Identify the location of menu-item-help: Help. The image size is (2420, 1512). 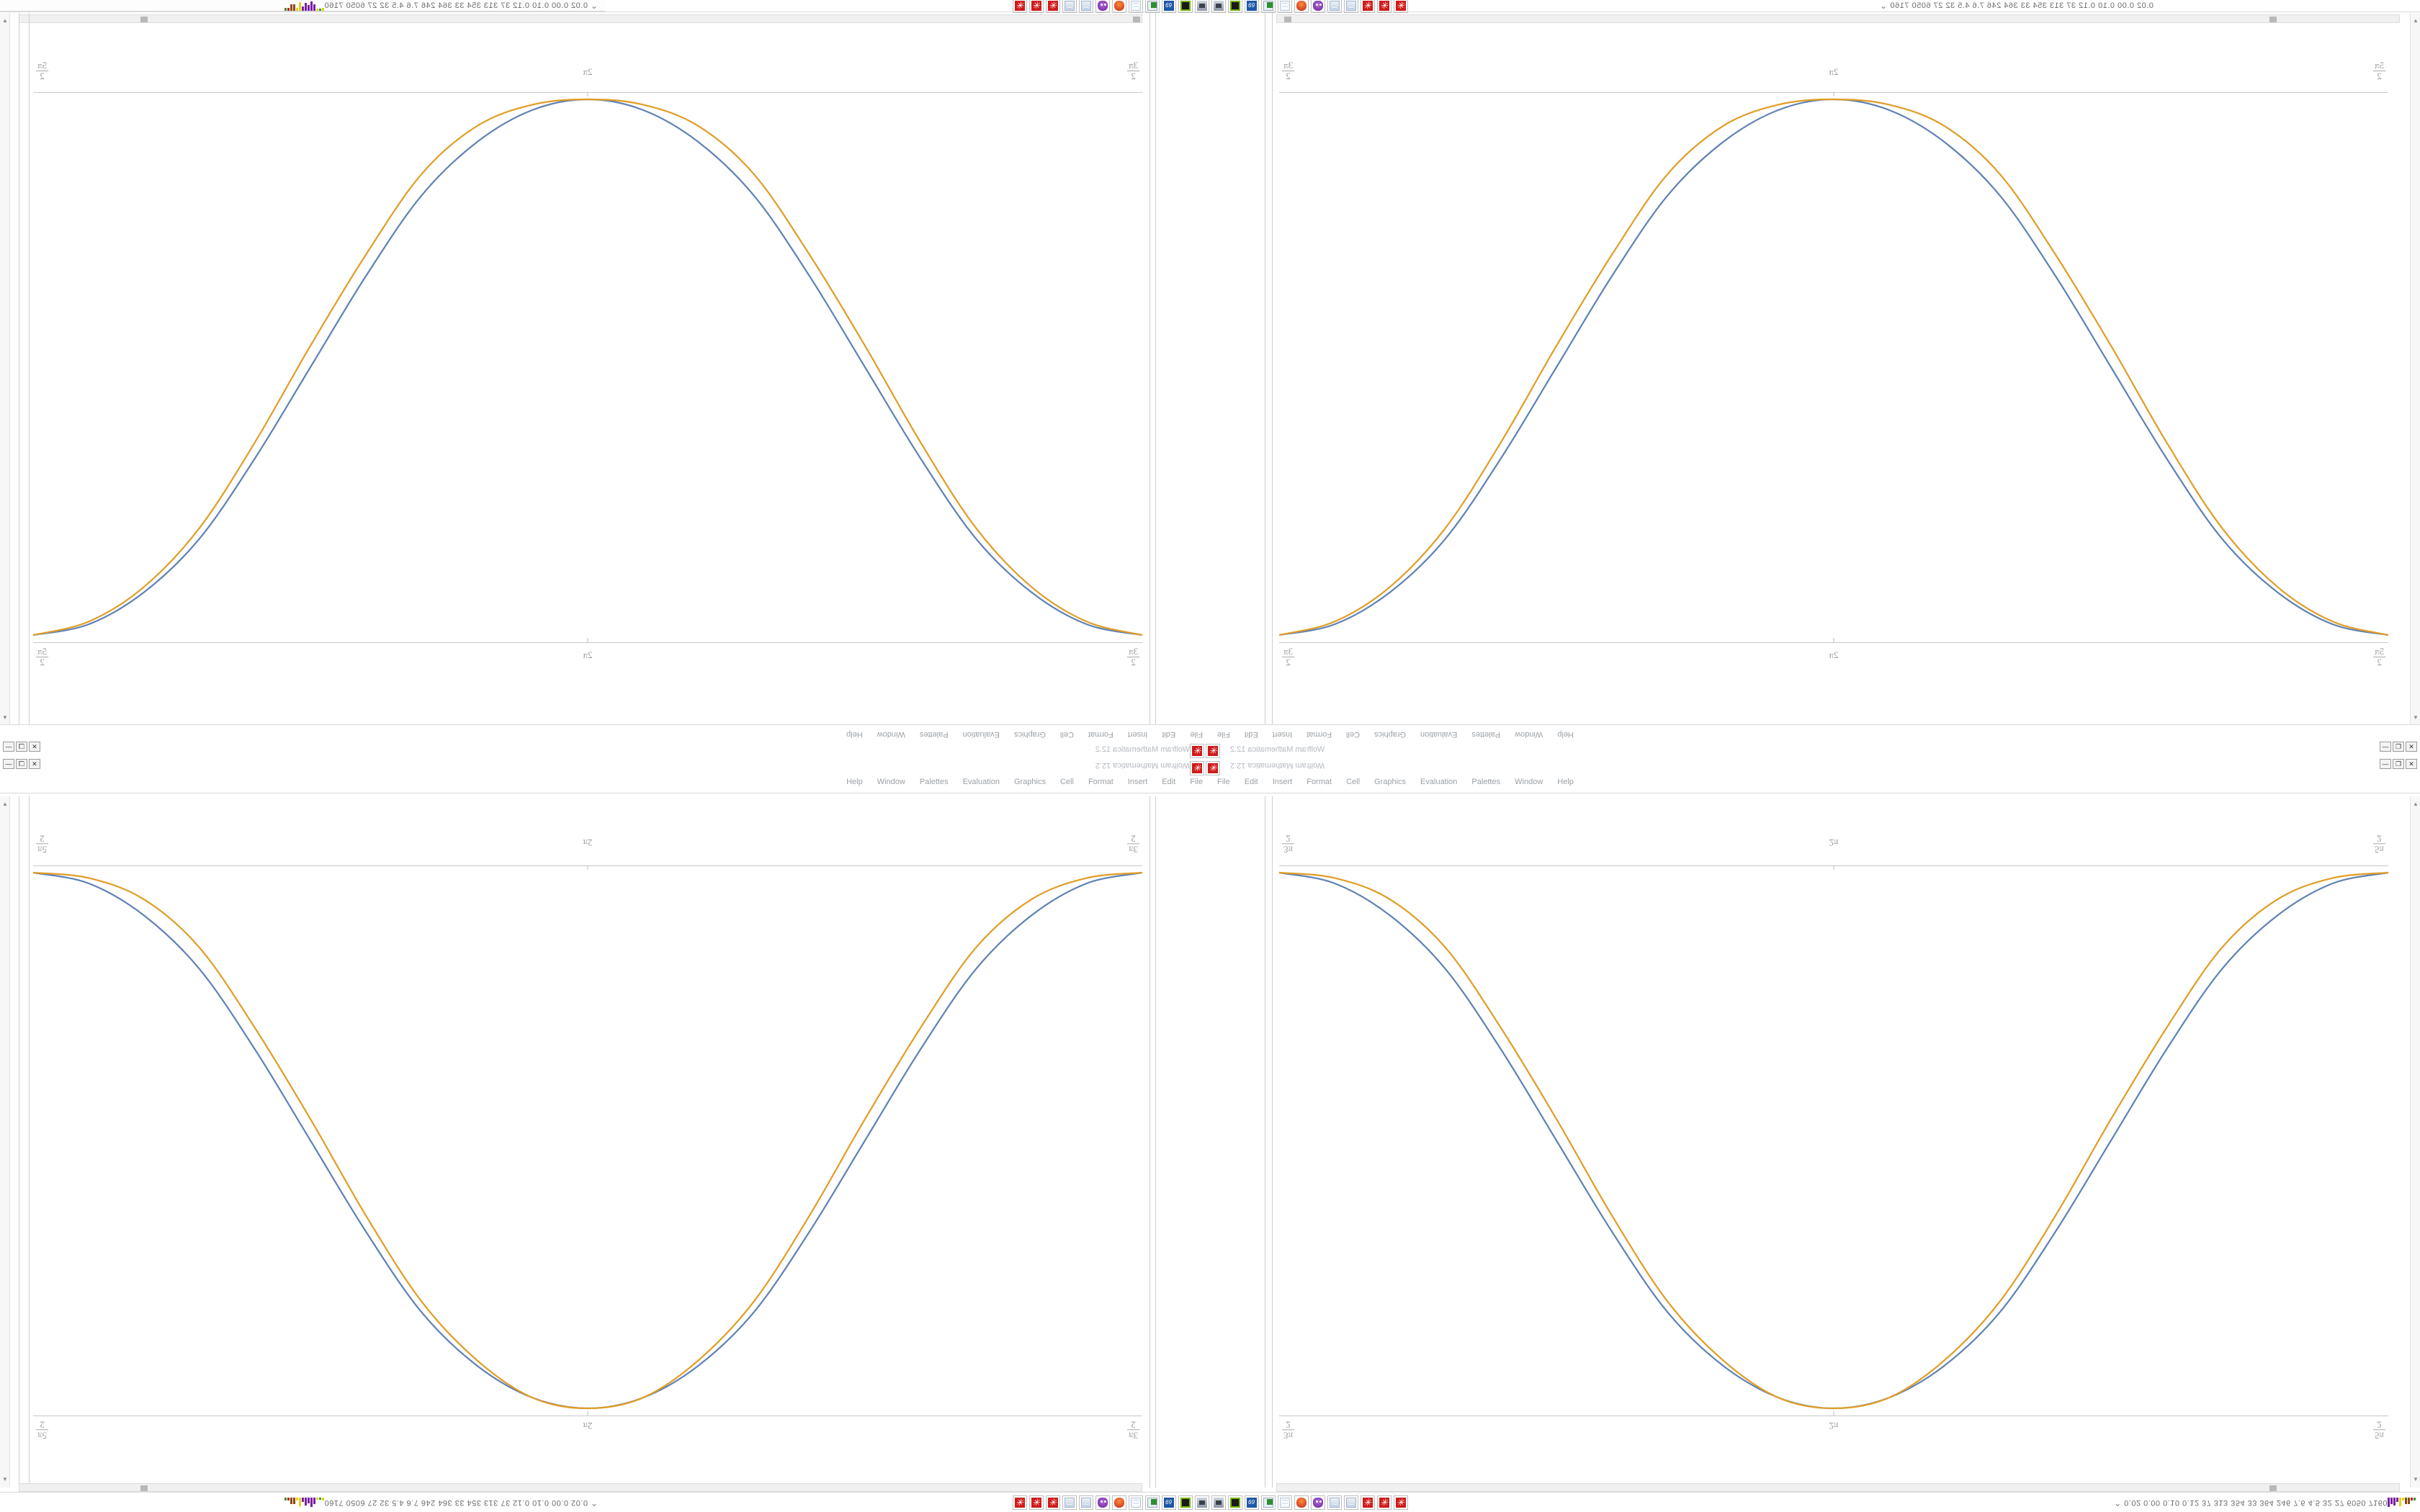
(1565, 782).